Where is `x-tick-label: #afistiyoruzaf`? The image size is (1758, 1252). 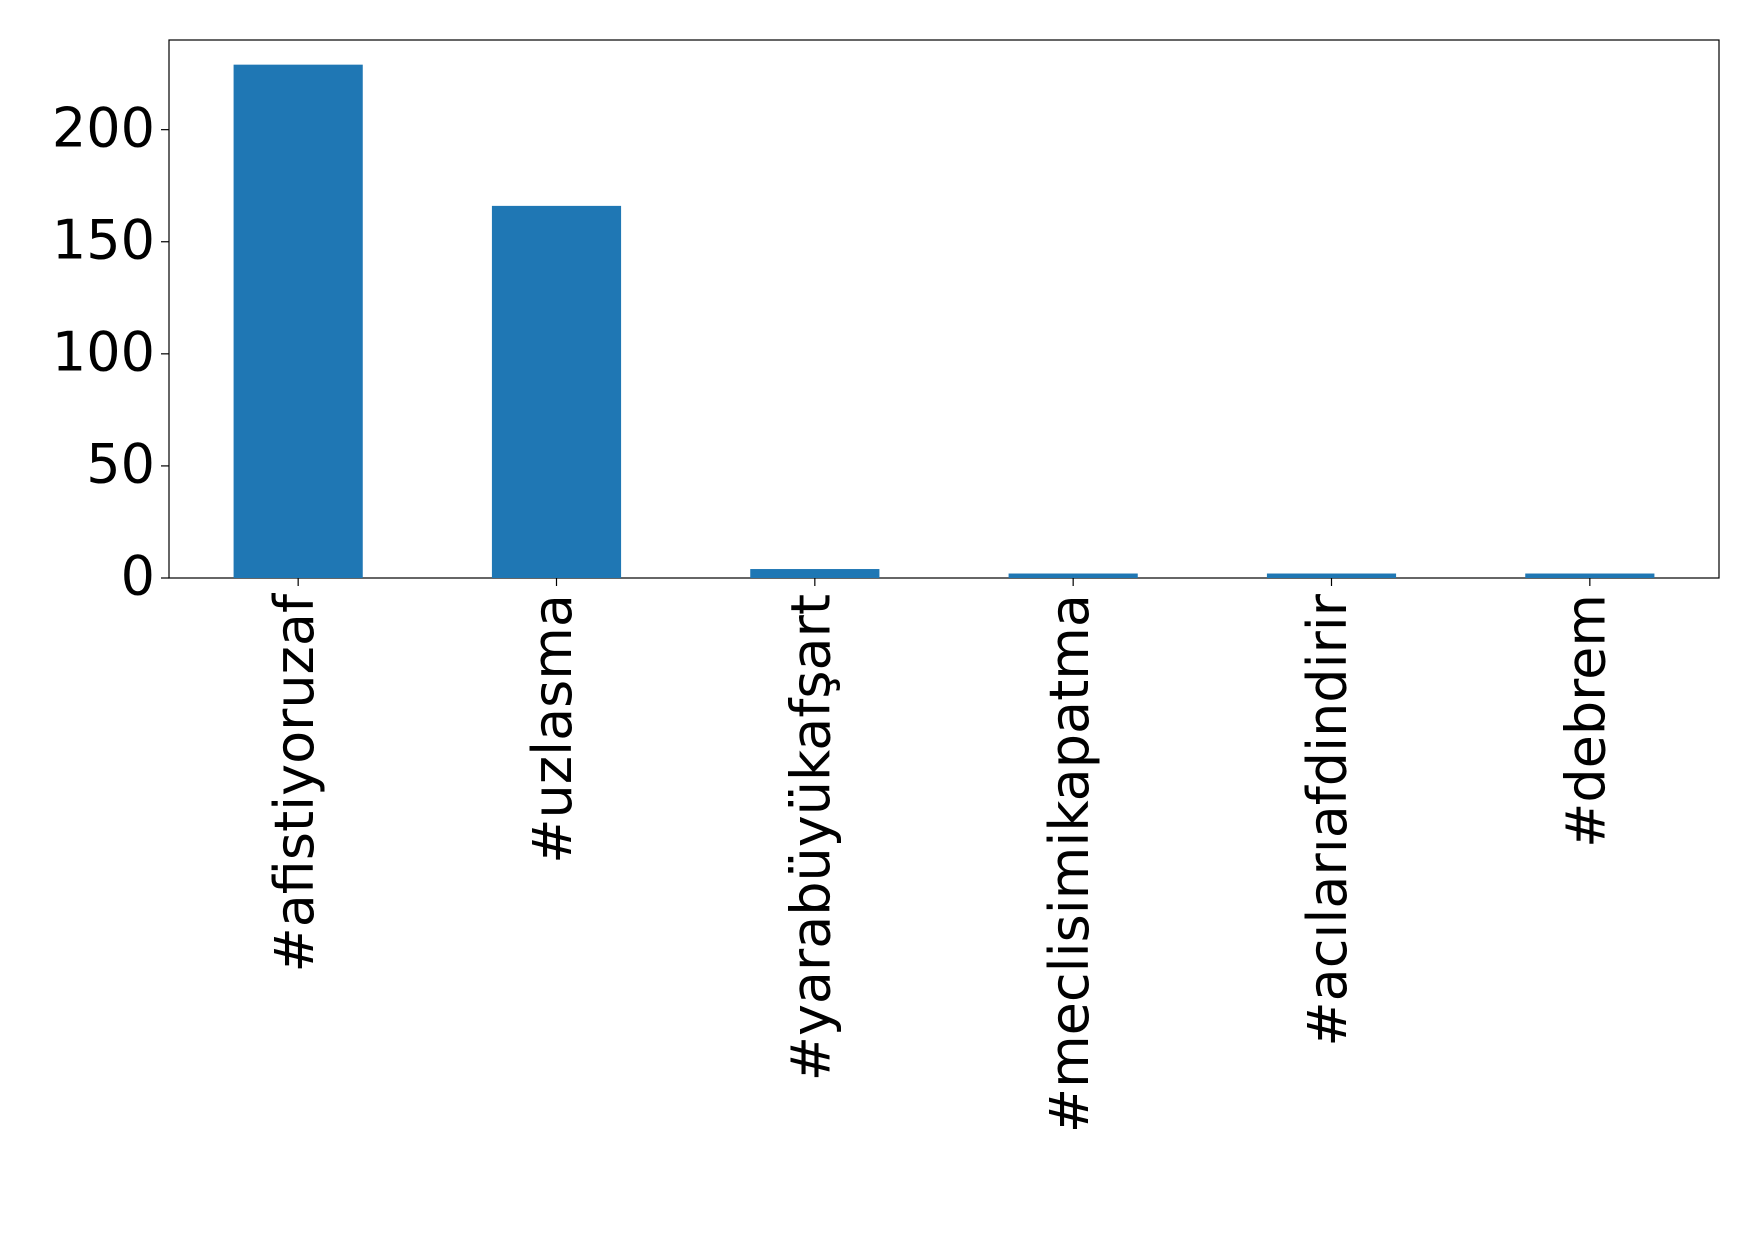 x-tick-label: #afistiyoruzaf is located at coordinates (294, 782).